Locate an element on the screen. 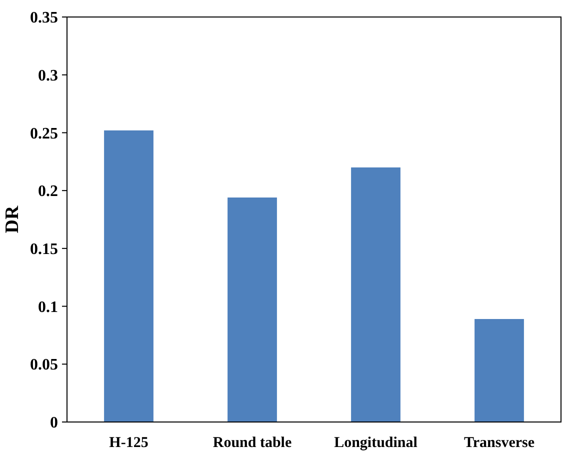 Image resolution: width=564 pixels, height=461 pixels. y-axis-title: DR is located at coordinates (12, 220).